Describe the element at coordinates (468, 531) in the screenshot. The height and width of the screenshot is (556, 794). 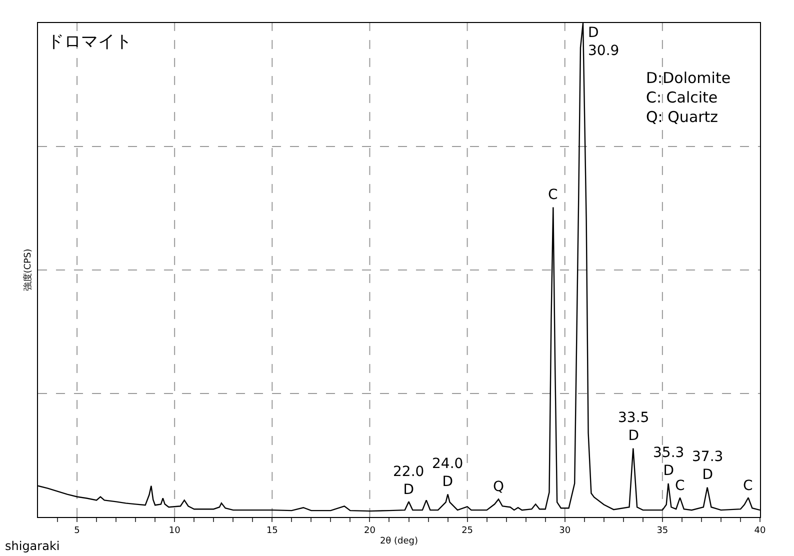
I see `x-tick-label: 25` at that location.